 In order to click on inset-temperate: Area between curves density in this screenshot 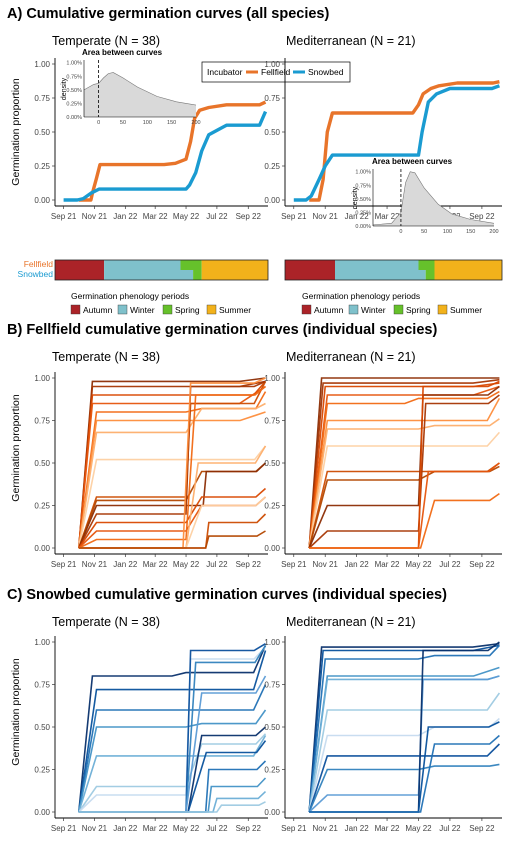, I will do `click(112, 74)`.